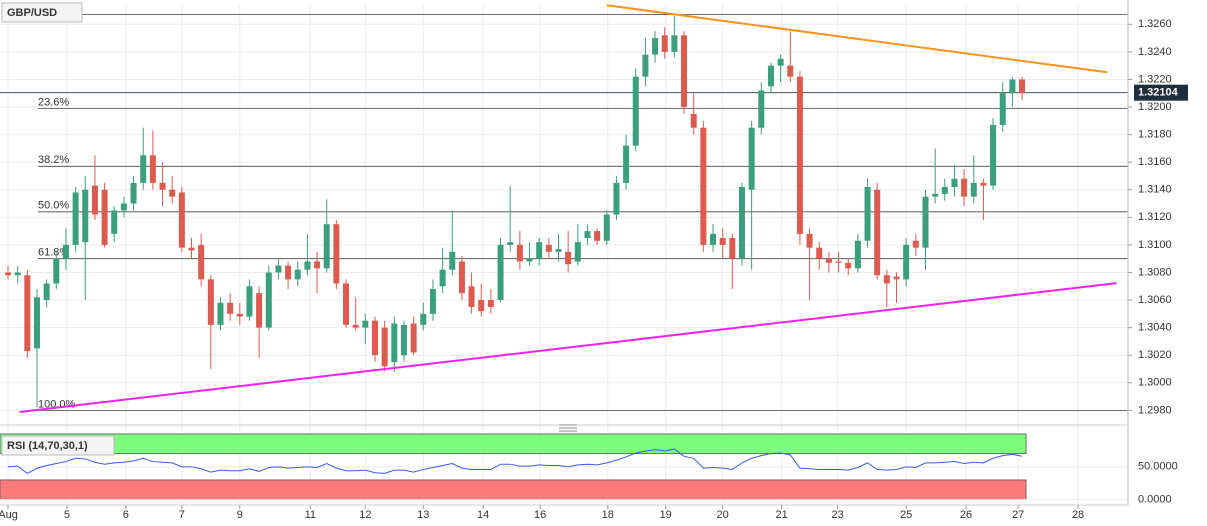 This screenshot has height=526, width=1207. Describe the element at coordinates (1155, 190) in the screenshot. I see `y-tick-label: 1.3140` at that location.